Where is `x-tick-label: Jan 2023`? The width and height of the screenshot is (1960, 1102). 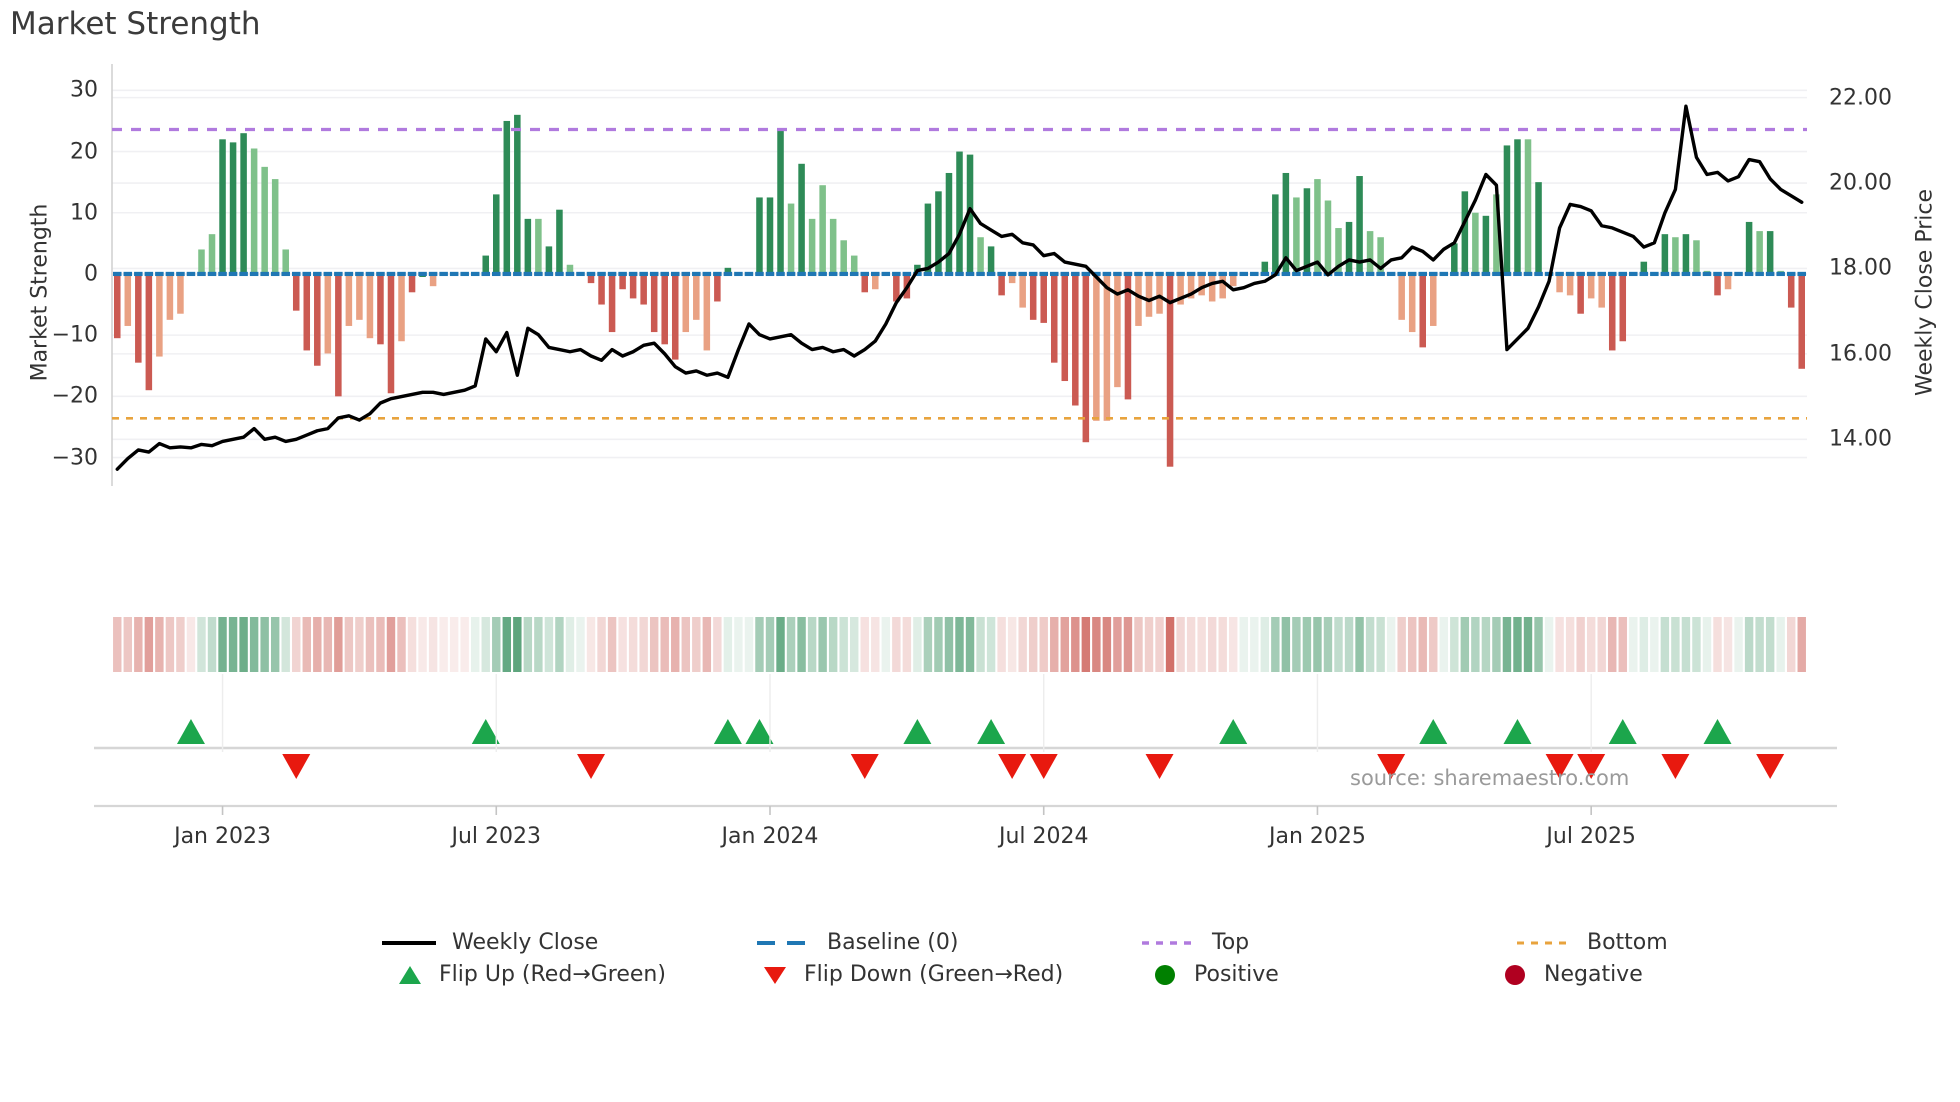 x-tick-label: Jan 2023 is located at coordinates (222, 836).